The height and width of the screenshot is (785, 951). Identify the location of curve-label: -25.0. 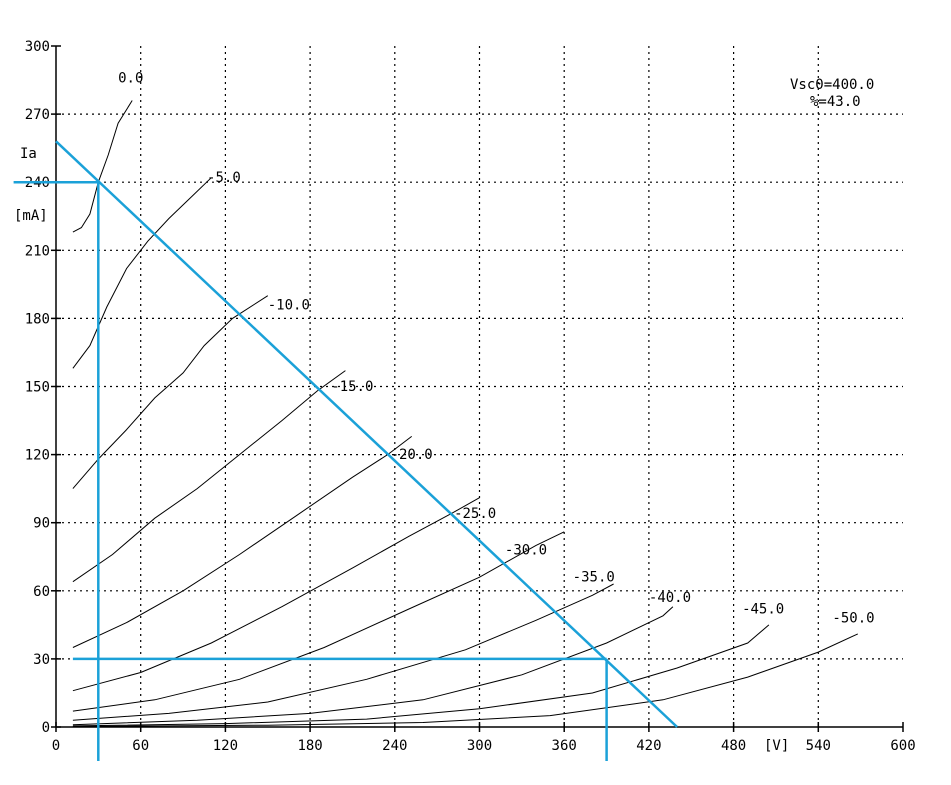
(475, 514).